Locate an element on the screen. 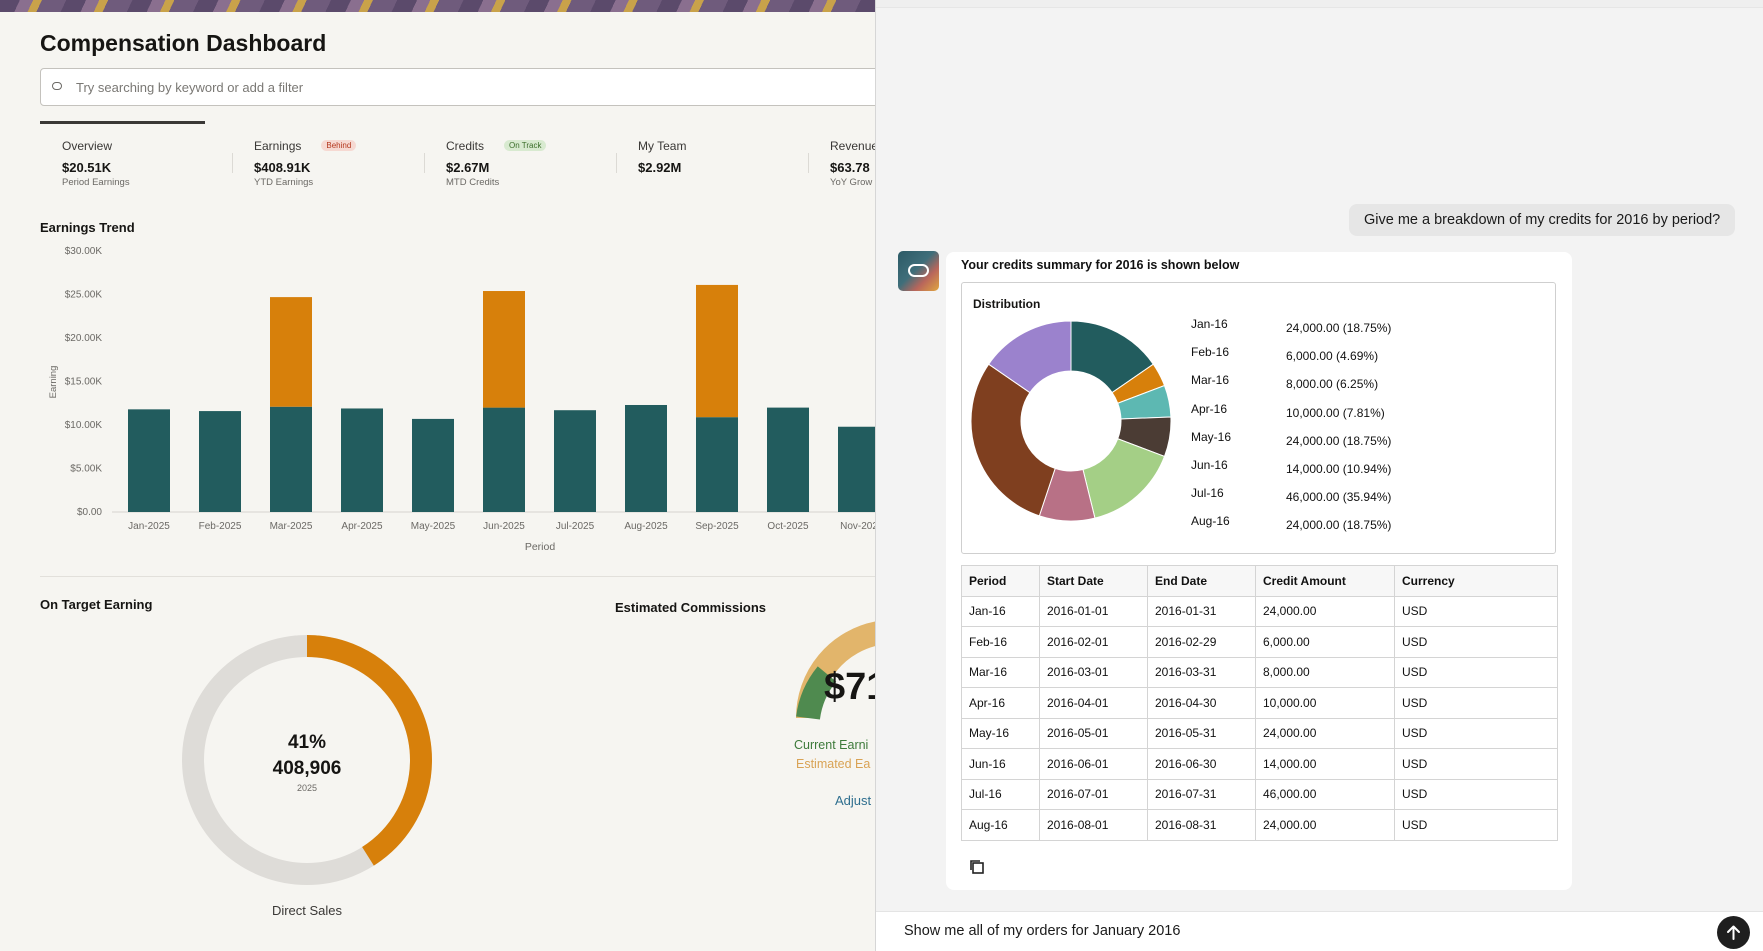 The image size is (1763, 951). legend-period: Aug-16 is located at coordinates (1210, 521).